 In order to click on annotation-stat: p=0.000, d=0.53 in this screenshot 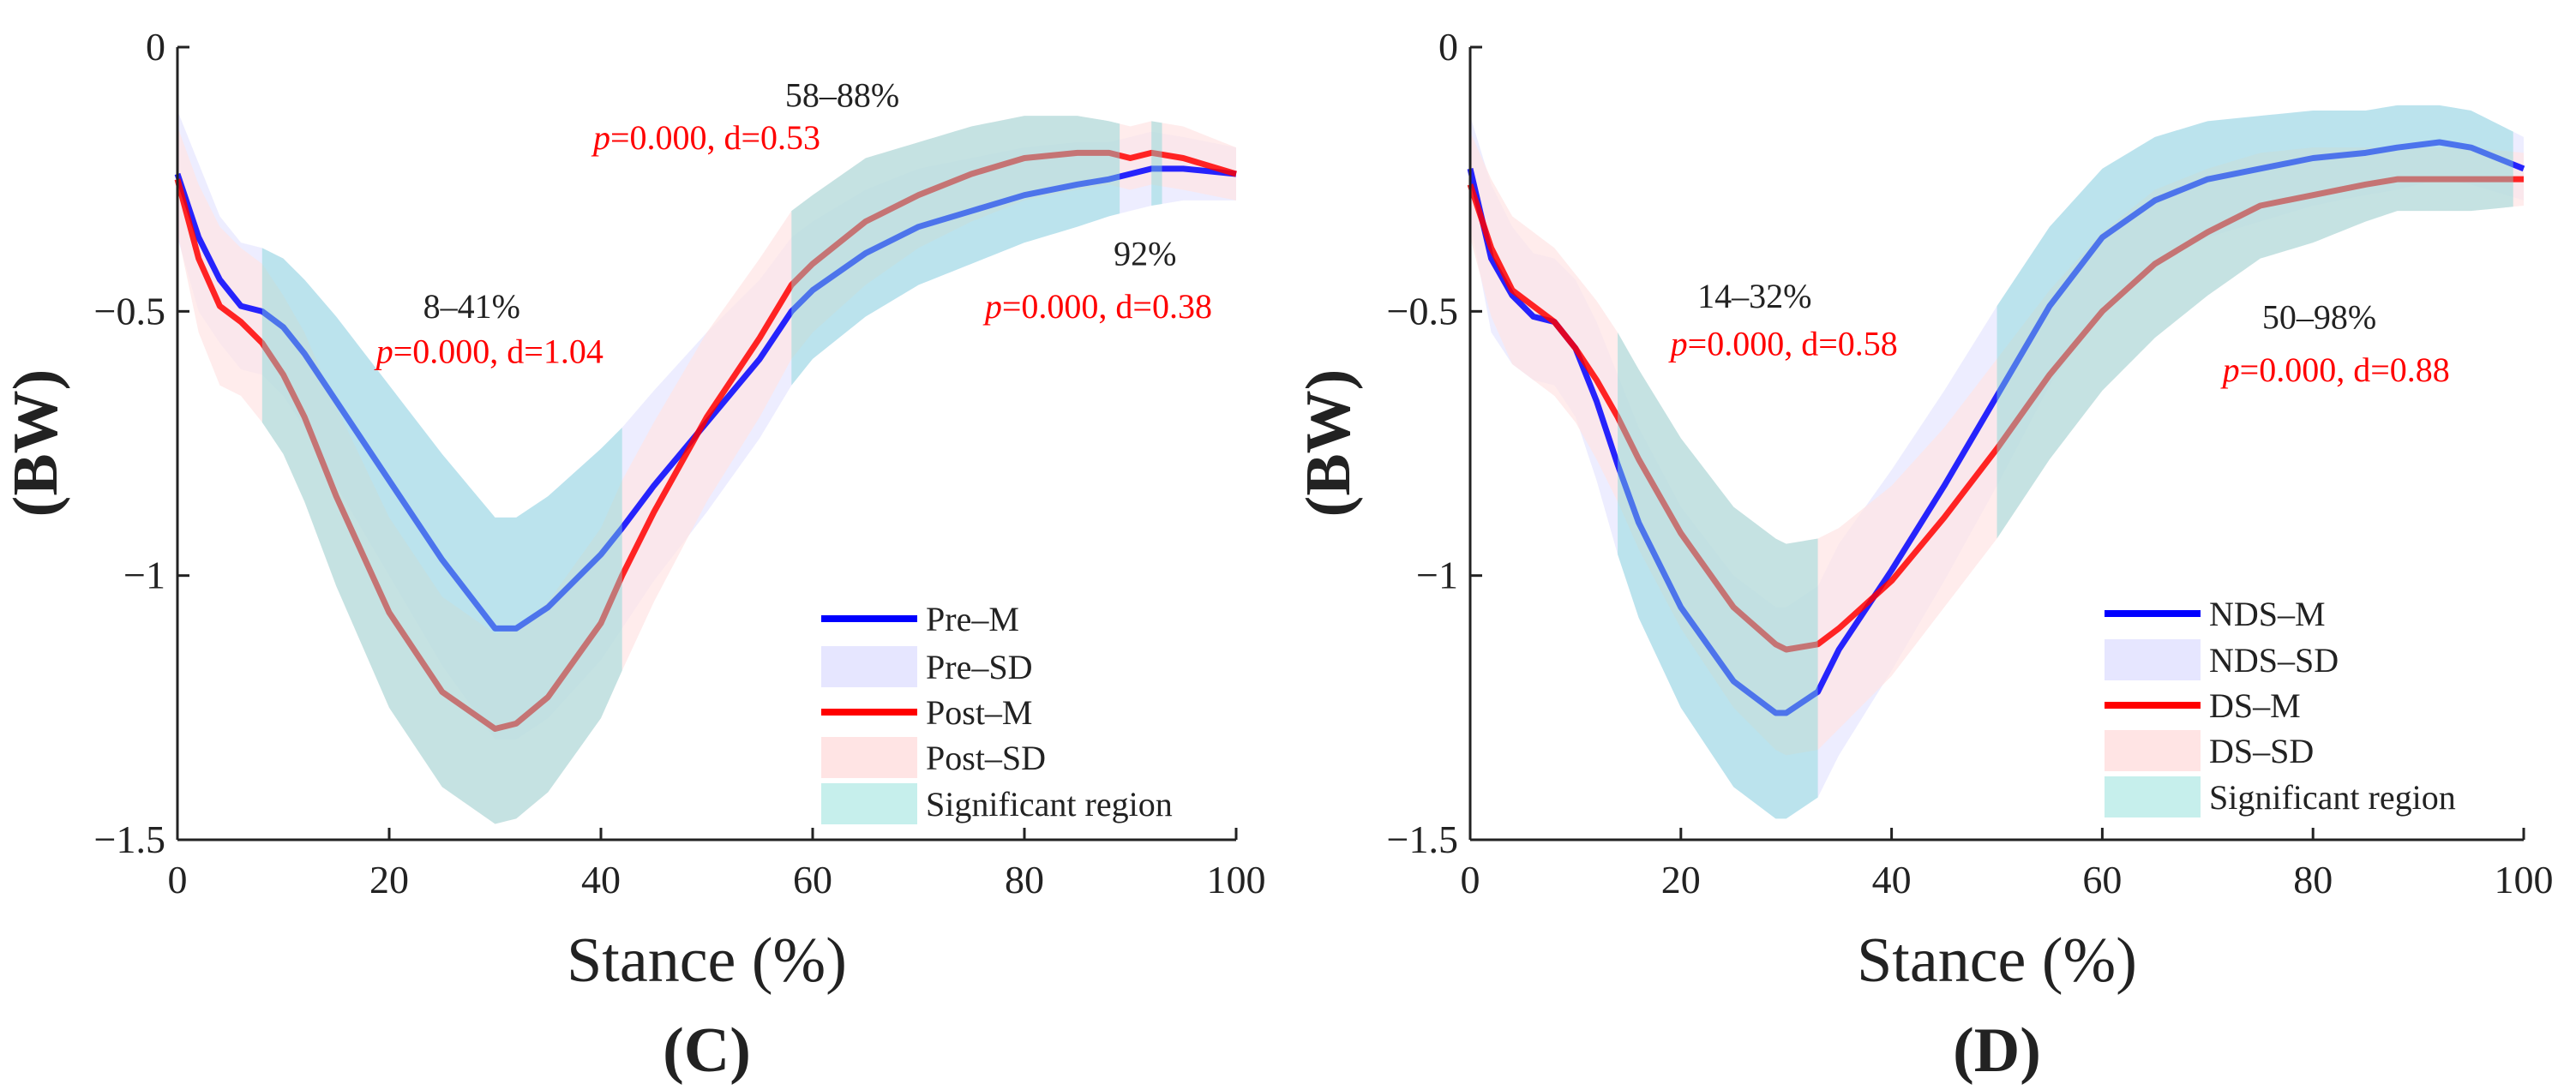, I will do `click(705, 137)`.